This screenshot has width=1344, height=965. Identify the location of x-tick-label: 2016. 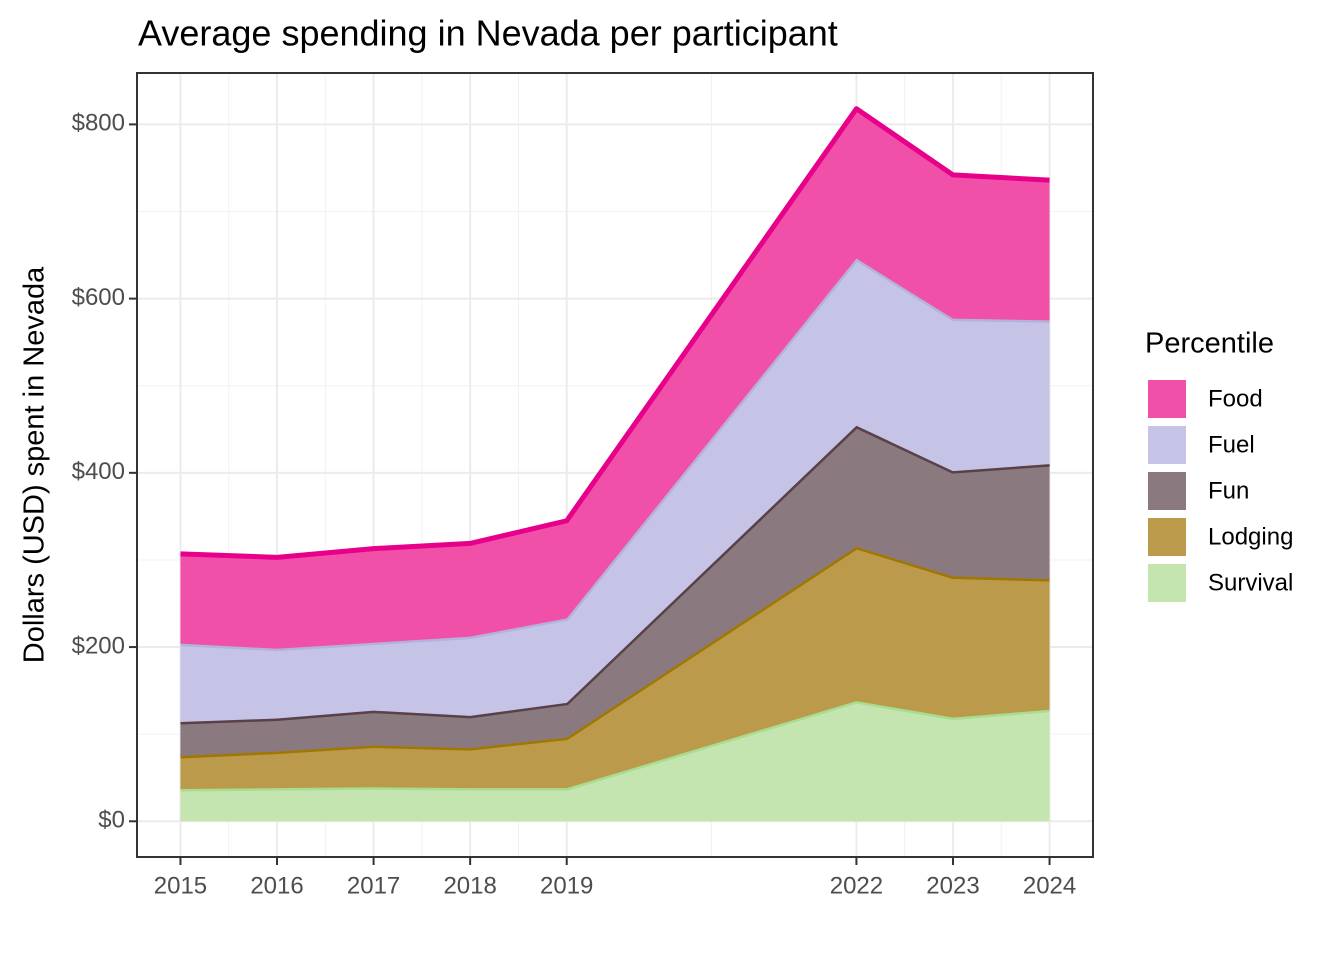
(276, 885).